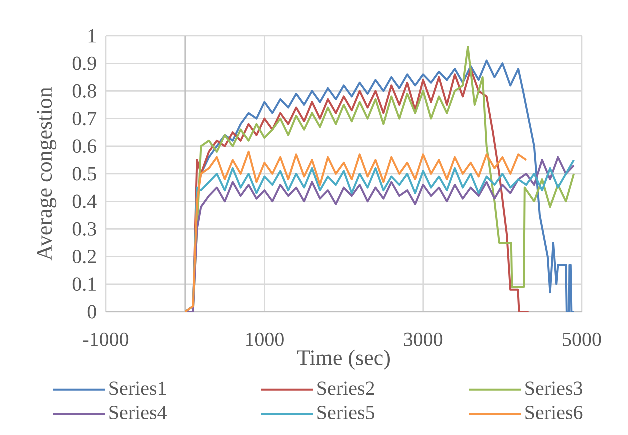 The image size is (628, 435). Describe the element at coordinates (582, 339) in the screenshot. I see `x-tick-label: 5000` at that location.